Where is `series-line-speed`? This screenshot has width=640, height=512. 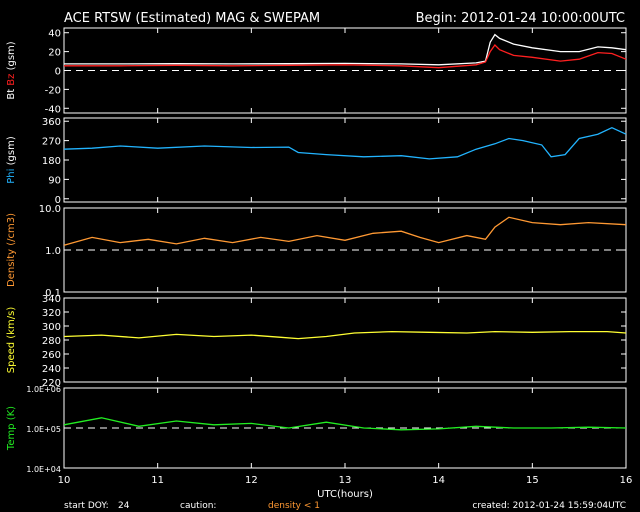
series-line-speed is located at coordinates (345, 335).